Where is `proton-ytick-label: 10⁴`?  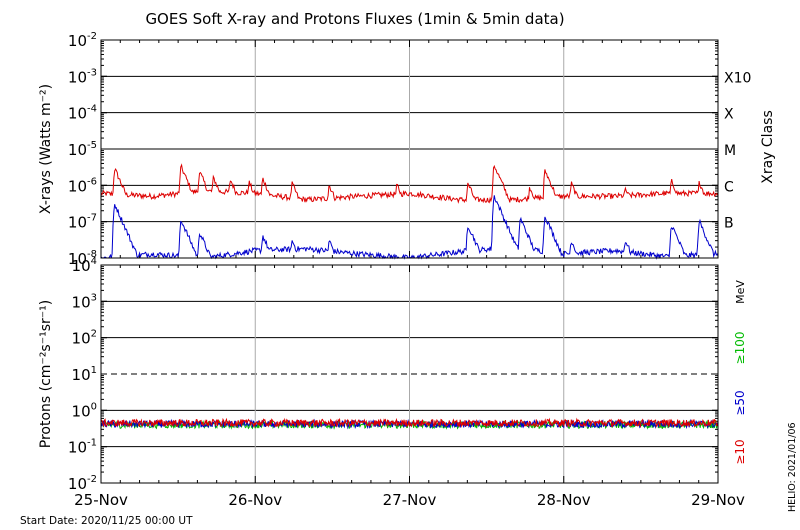
proton-ytick-label: 10⁴ is located at coordinates (84, 265).